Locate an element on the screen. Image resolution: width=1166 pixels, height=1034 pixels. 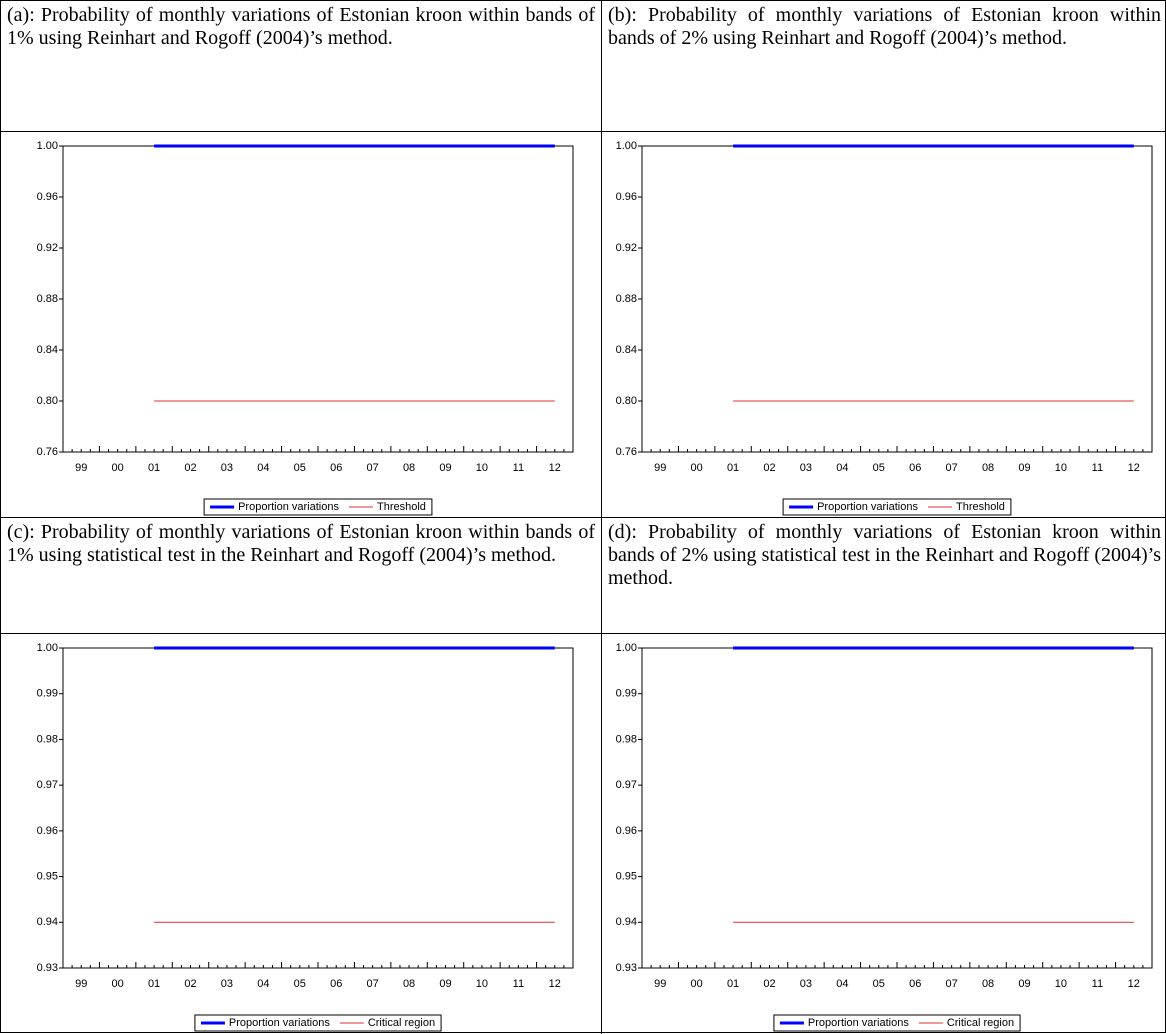
y-tick-label: 0.80 is located at coordinates (47, 401).